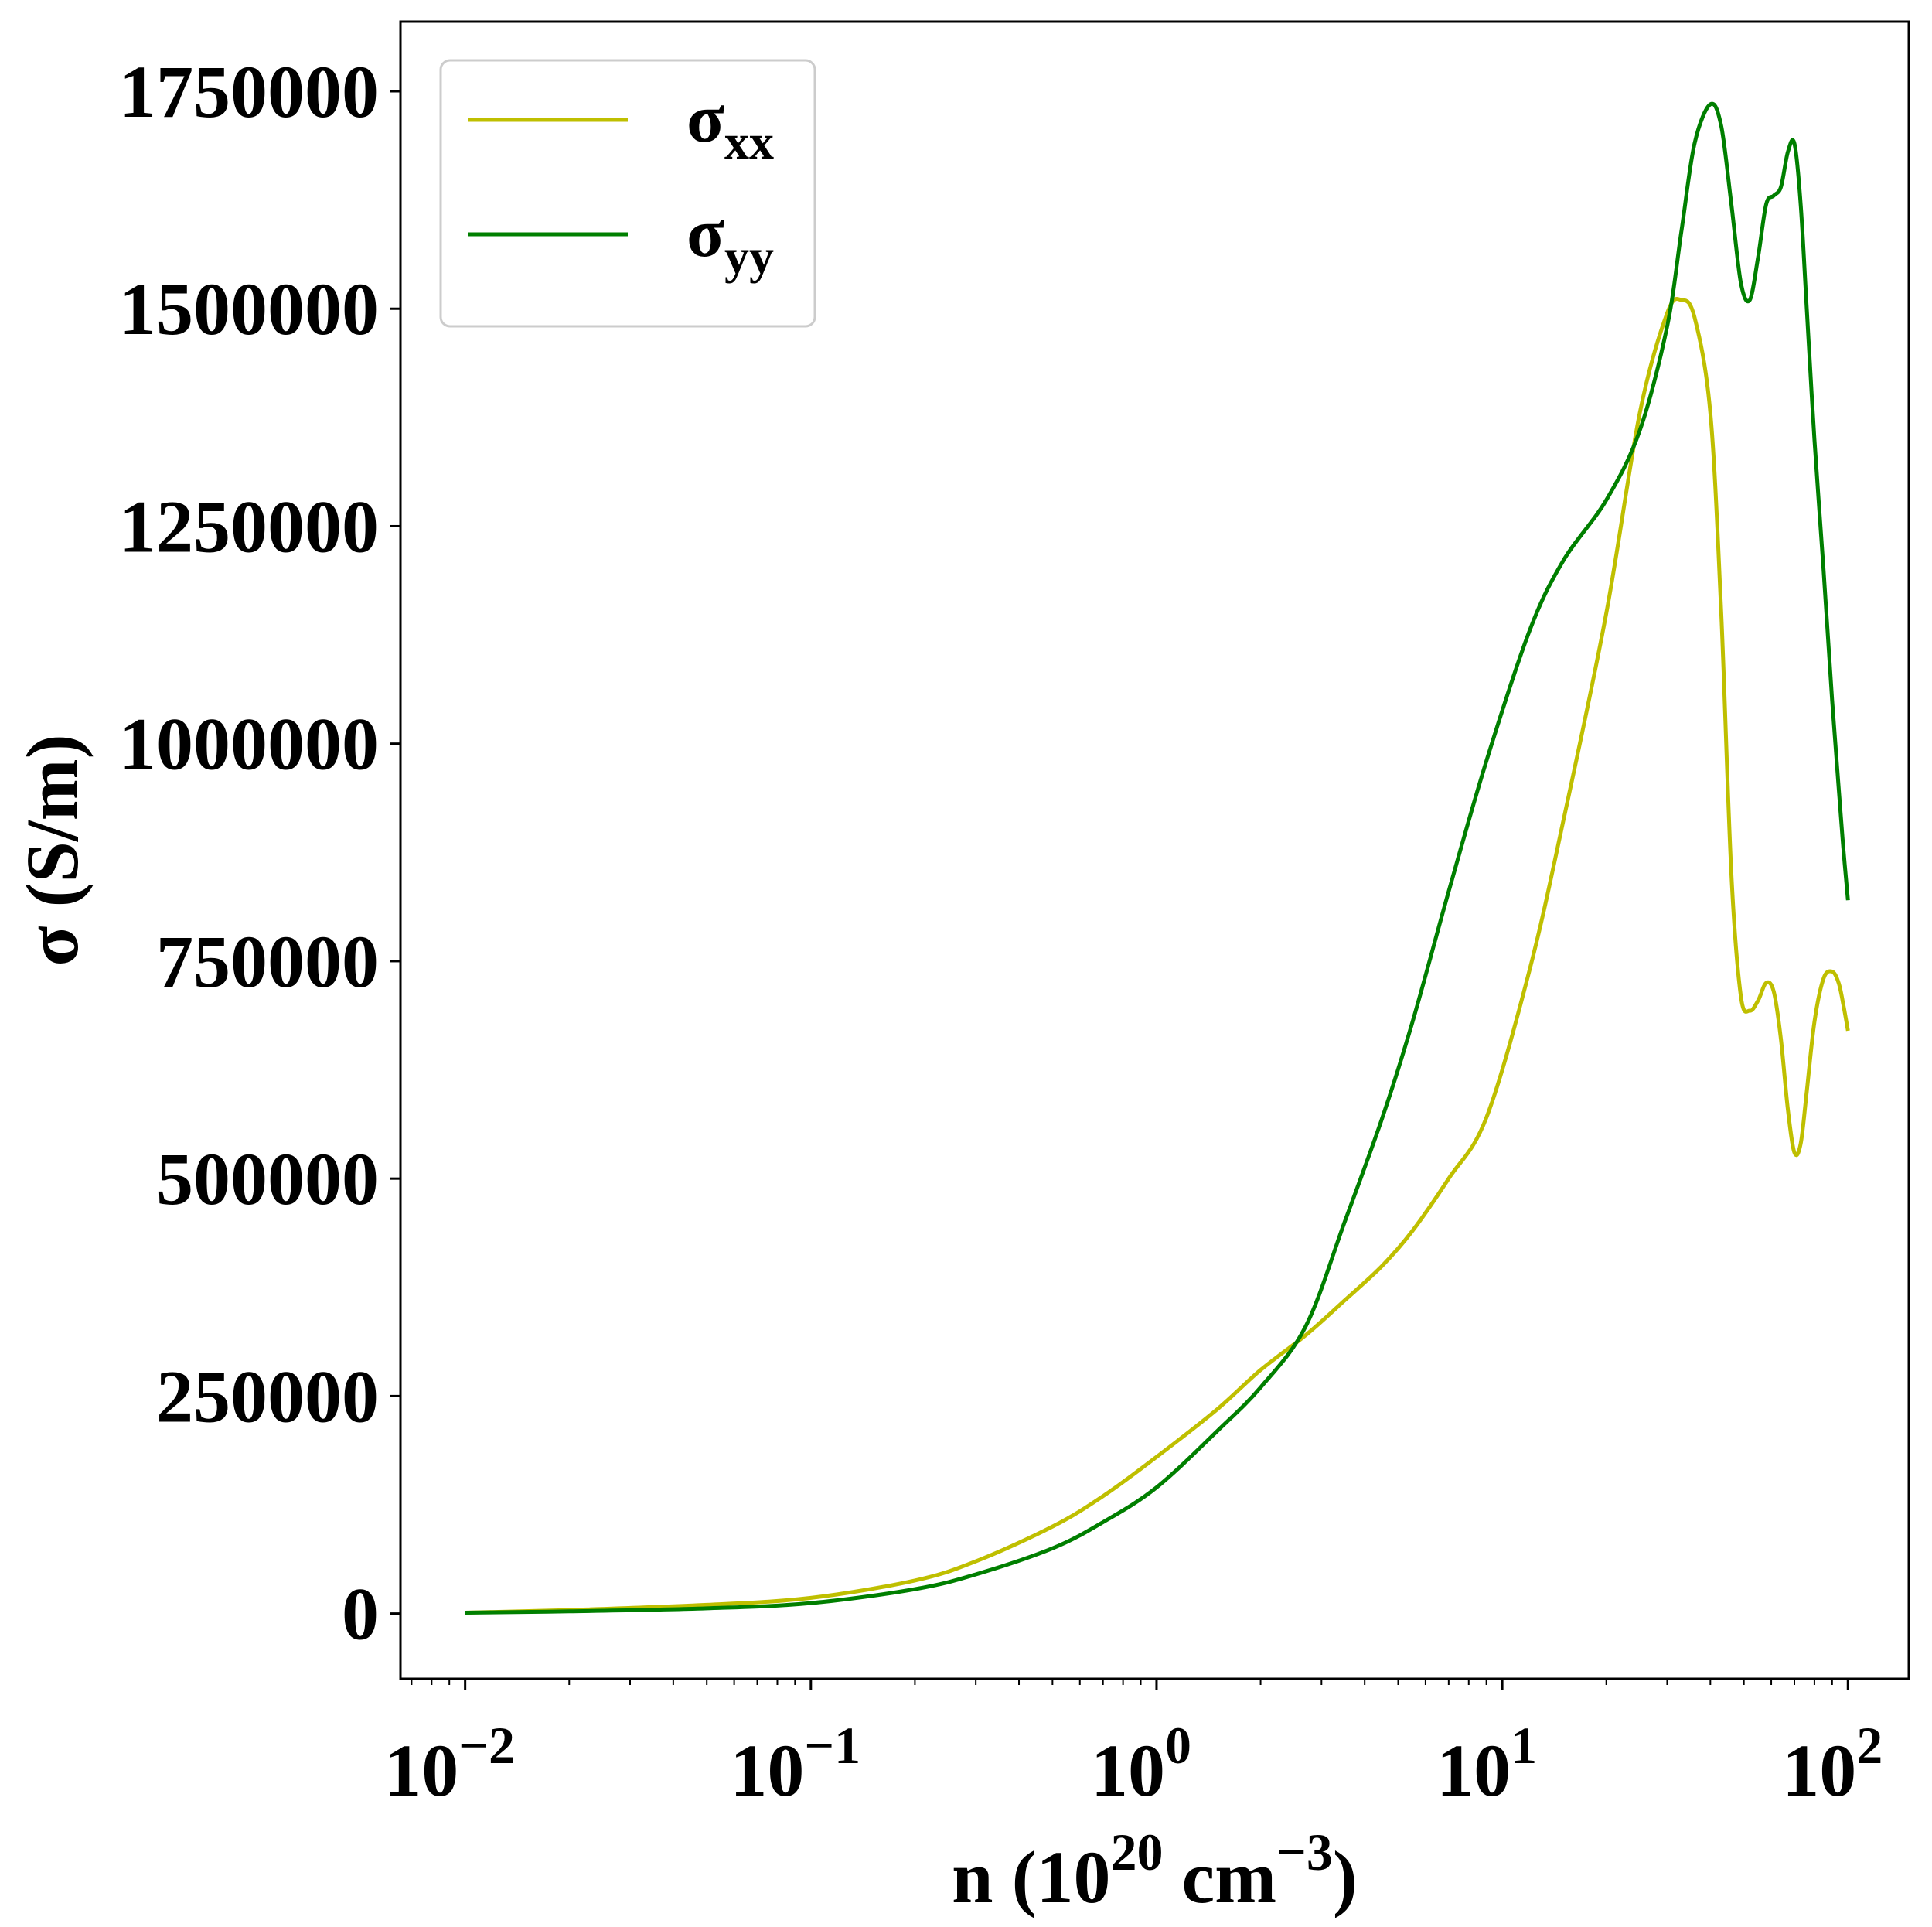 Image resolution: width=1932 pixels, height=1927 pixels. I want to click on x-tick-label: 10⁻¹, so click(795, 1764).